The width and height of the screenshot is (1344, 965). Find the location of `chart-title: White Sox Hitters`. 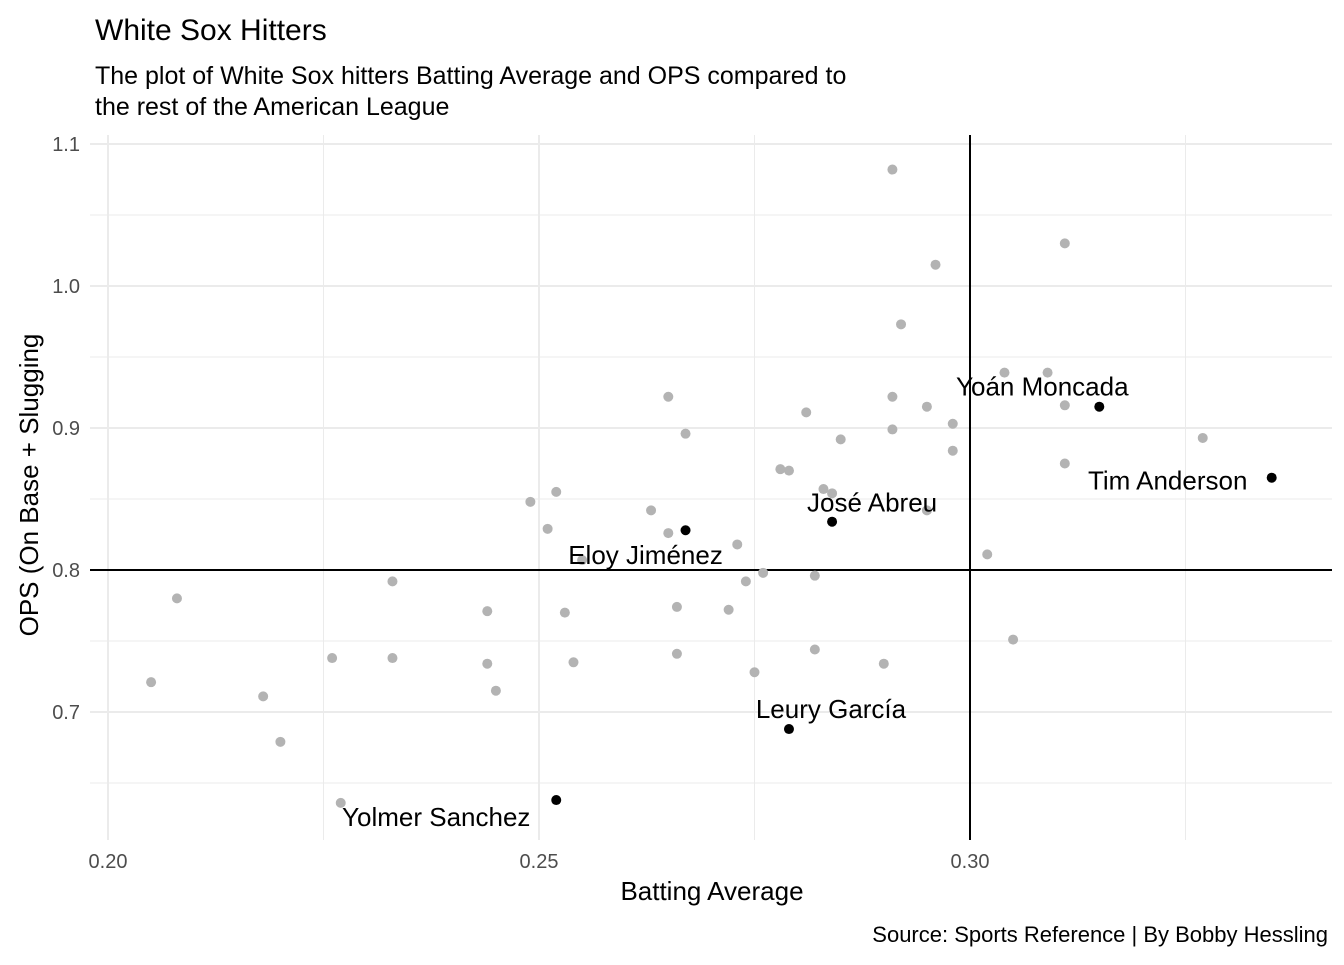

chart-title: White Sox Hitters is located at coordinates (211, 30).